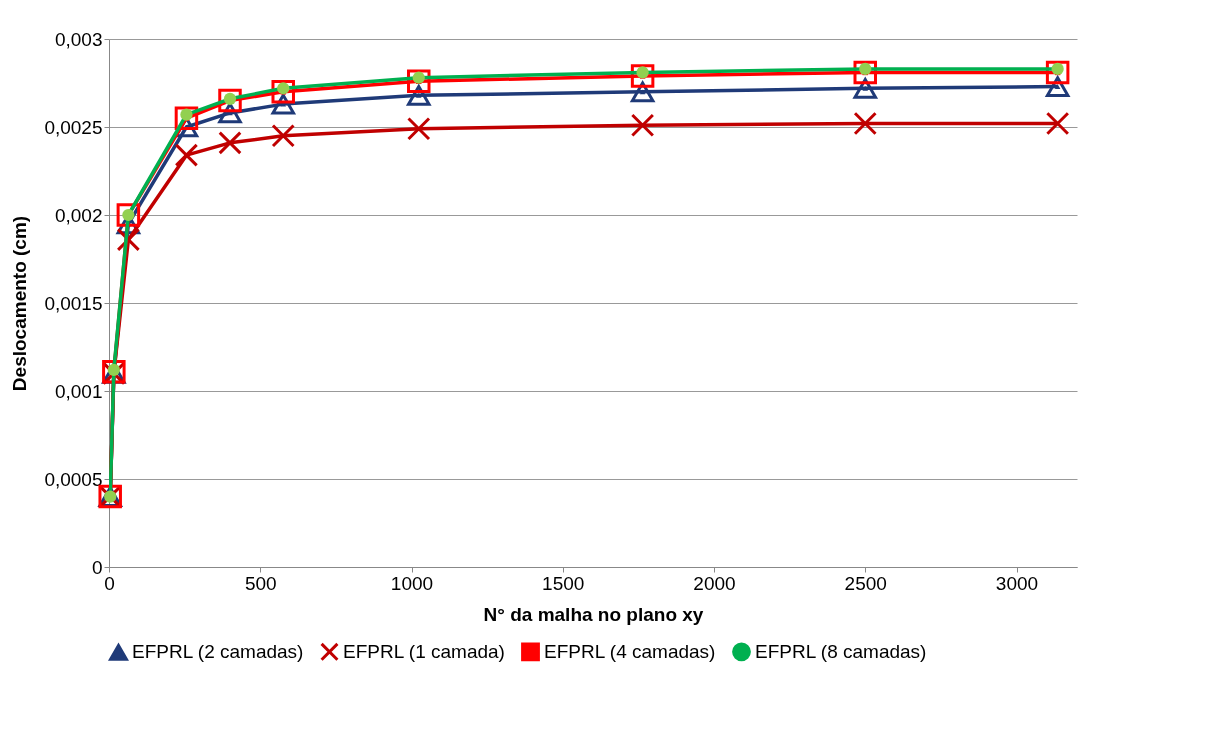  Describe the element at coordinates (260, 583) in the screenshot. I see `x-tick-label: 500` at that location.